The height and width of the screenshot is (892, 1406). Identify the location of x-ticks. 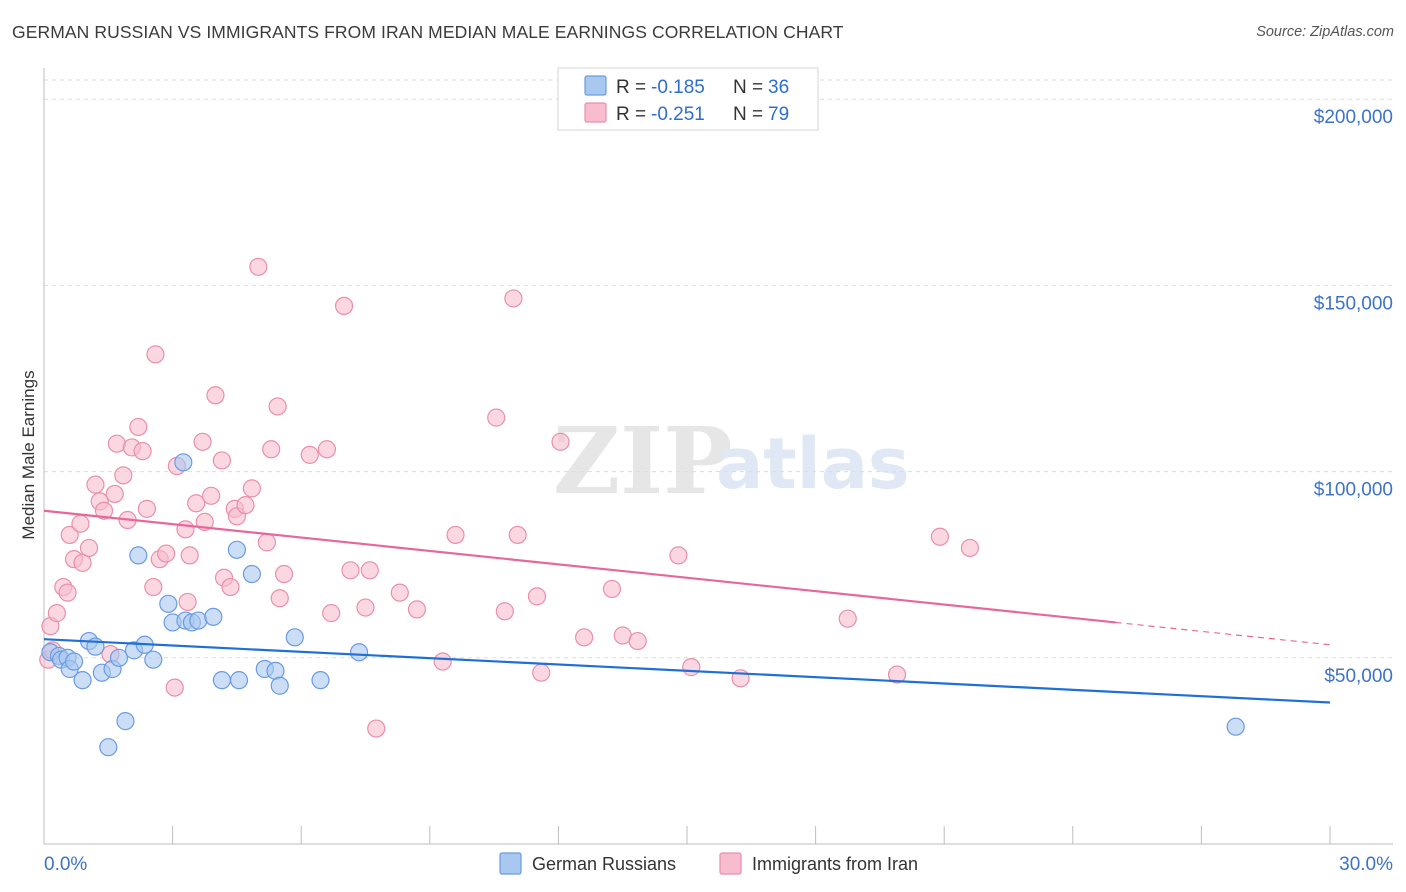
(687, 835).